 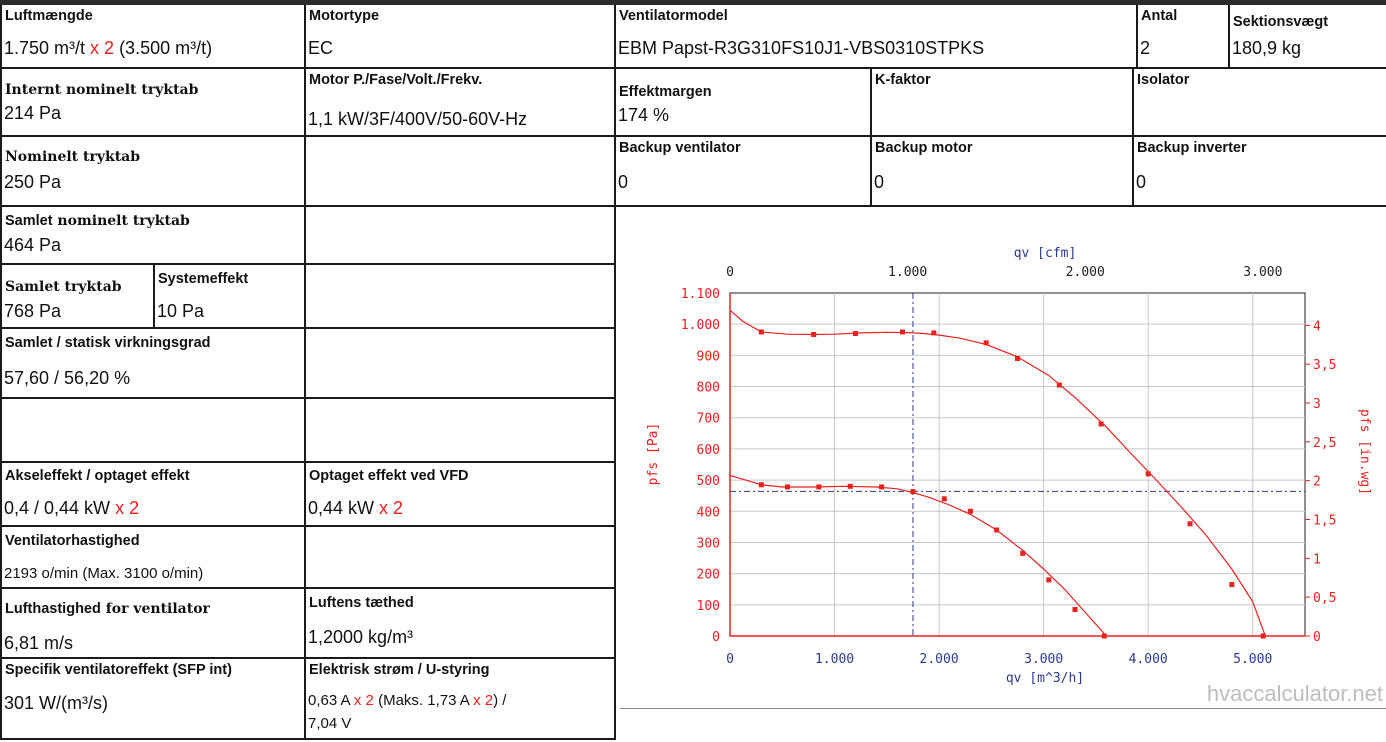 What do you see at coordinates (644, 115) in the screenshot?
I see `effektmargen-value: 174 %` at bounding box center [644, 115].